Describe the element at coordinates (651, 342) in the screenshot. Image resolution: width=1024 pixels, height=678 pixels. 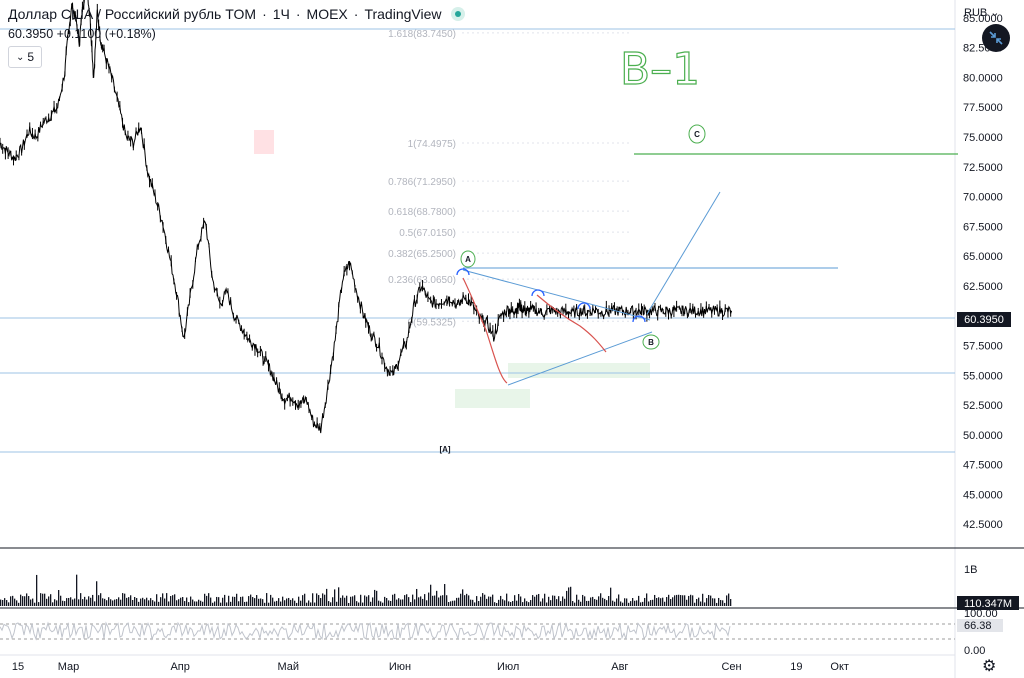
I see `wave-b-circle` at that location.